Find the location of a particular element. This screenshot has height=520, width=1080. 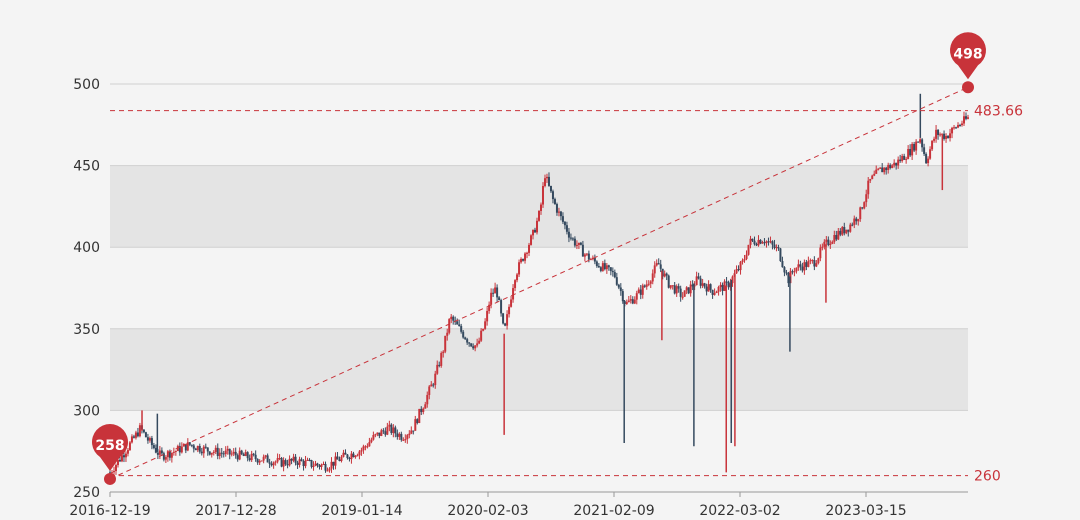

x-tick-label: 2017-12-28 is located at coordinates (235, 511).